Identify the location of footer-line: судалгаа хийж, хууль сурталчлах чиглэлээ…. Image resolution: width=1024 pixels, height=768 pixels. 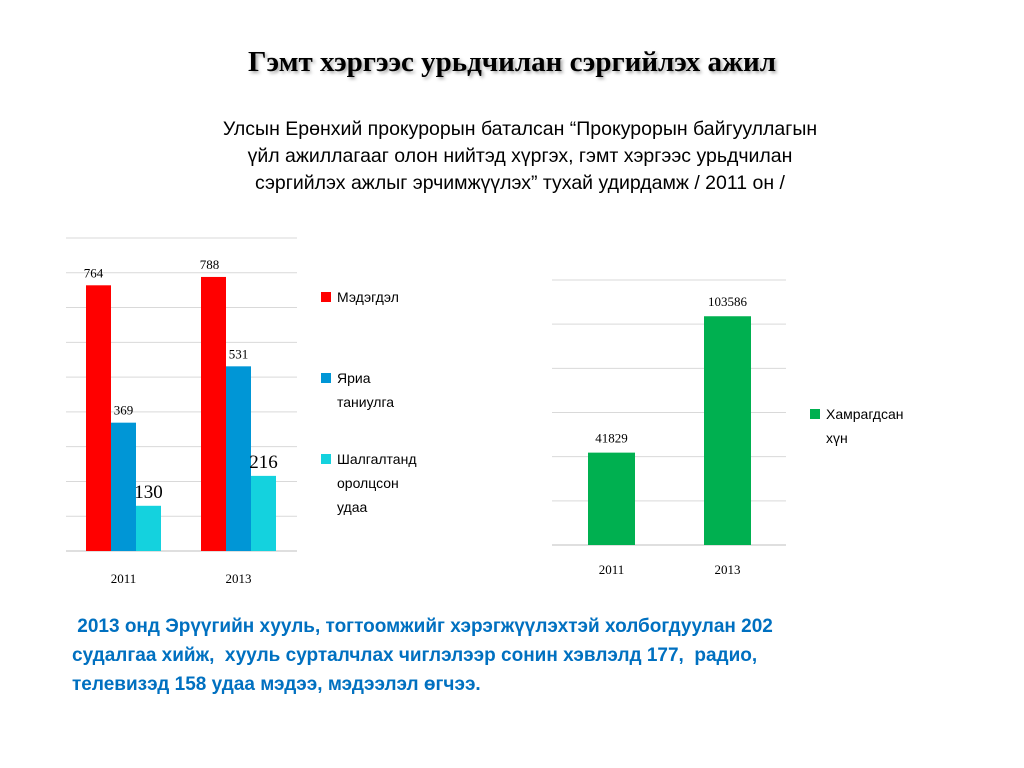
(415, 655).